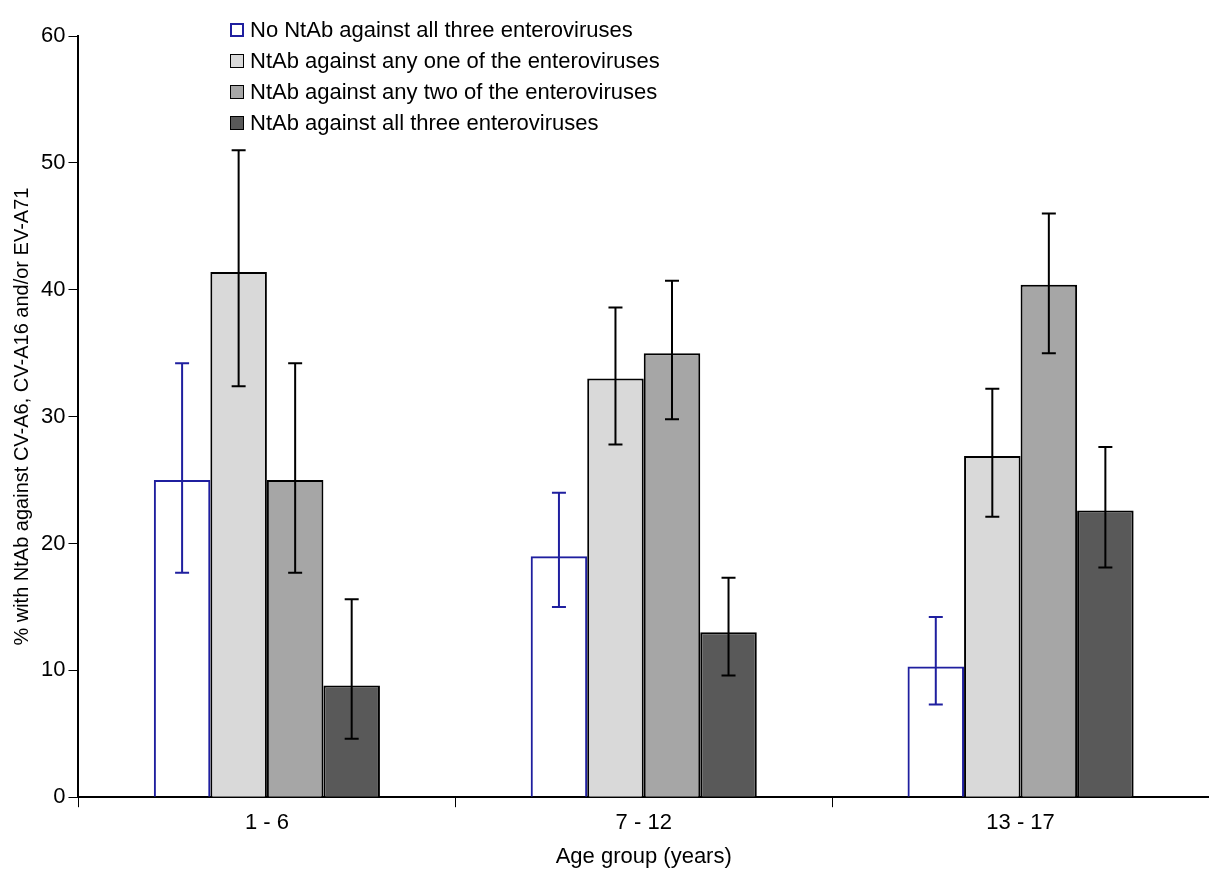  I want to click on y-tick-label: 20, so click(53, 542).